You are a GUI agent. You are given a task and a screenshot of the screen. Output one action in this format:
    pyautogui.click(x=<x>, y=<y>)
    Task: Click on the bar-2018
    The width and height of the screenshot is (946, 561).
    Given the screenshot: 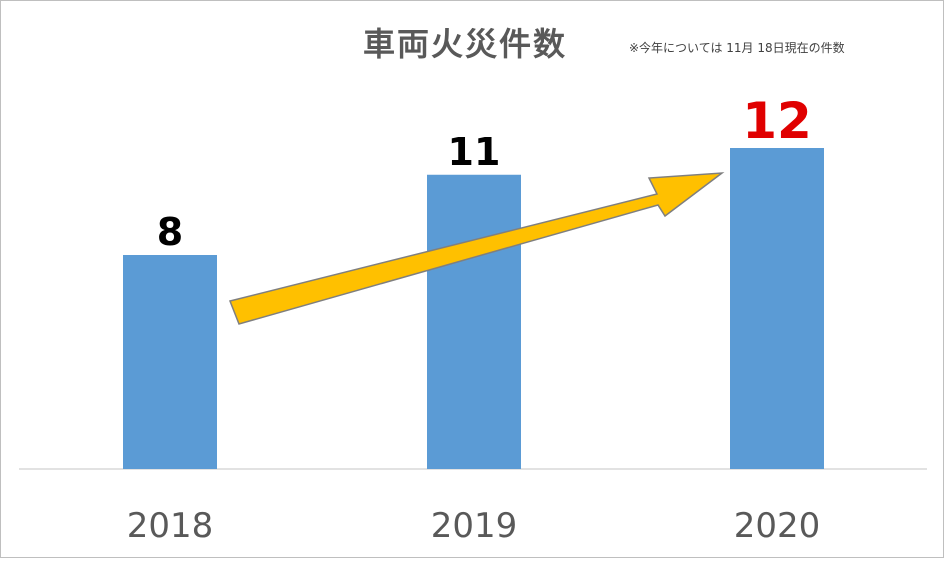 What is the action you would take?
    pyautogui.click(x=170, y=362)
    